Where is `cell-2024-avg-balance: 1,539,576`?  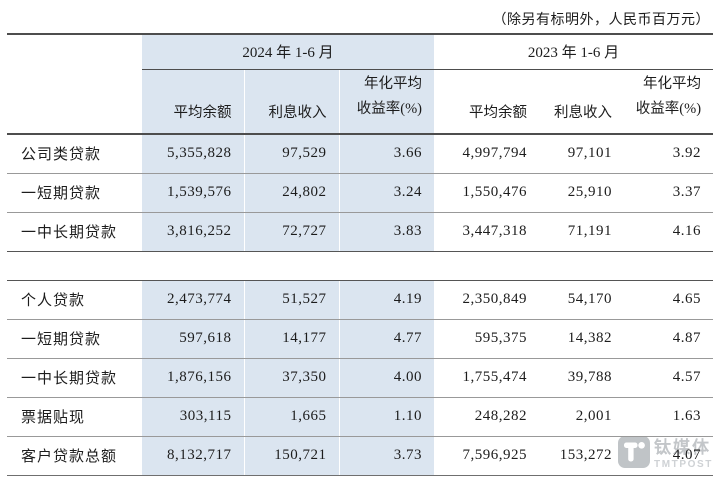
cell-2024-avg-balance: 1,539,576 is located at coordinates (193, 193).